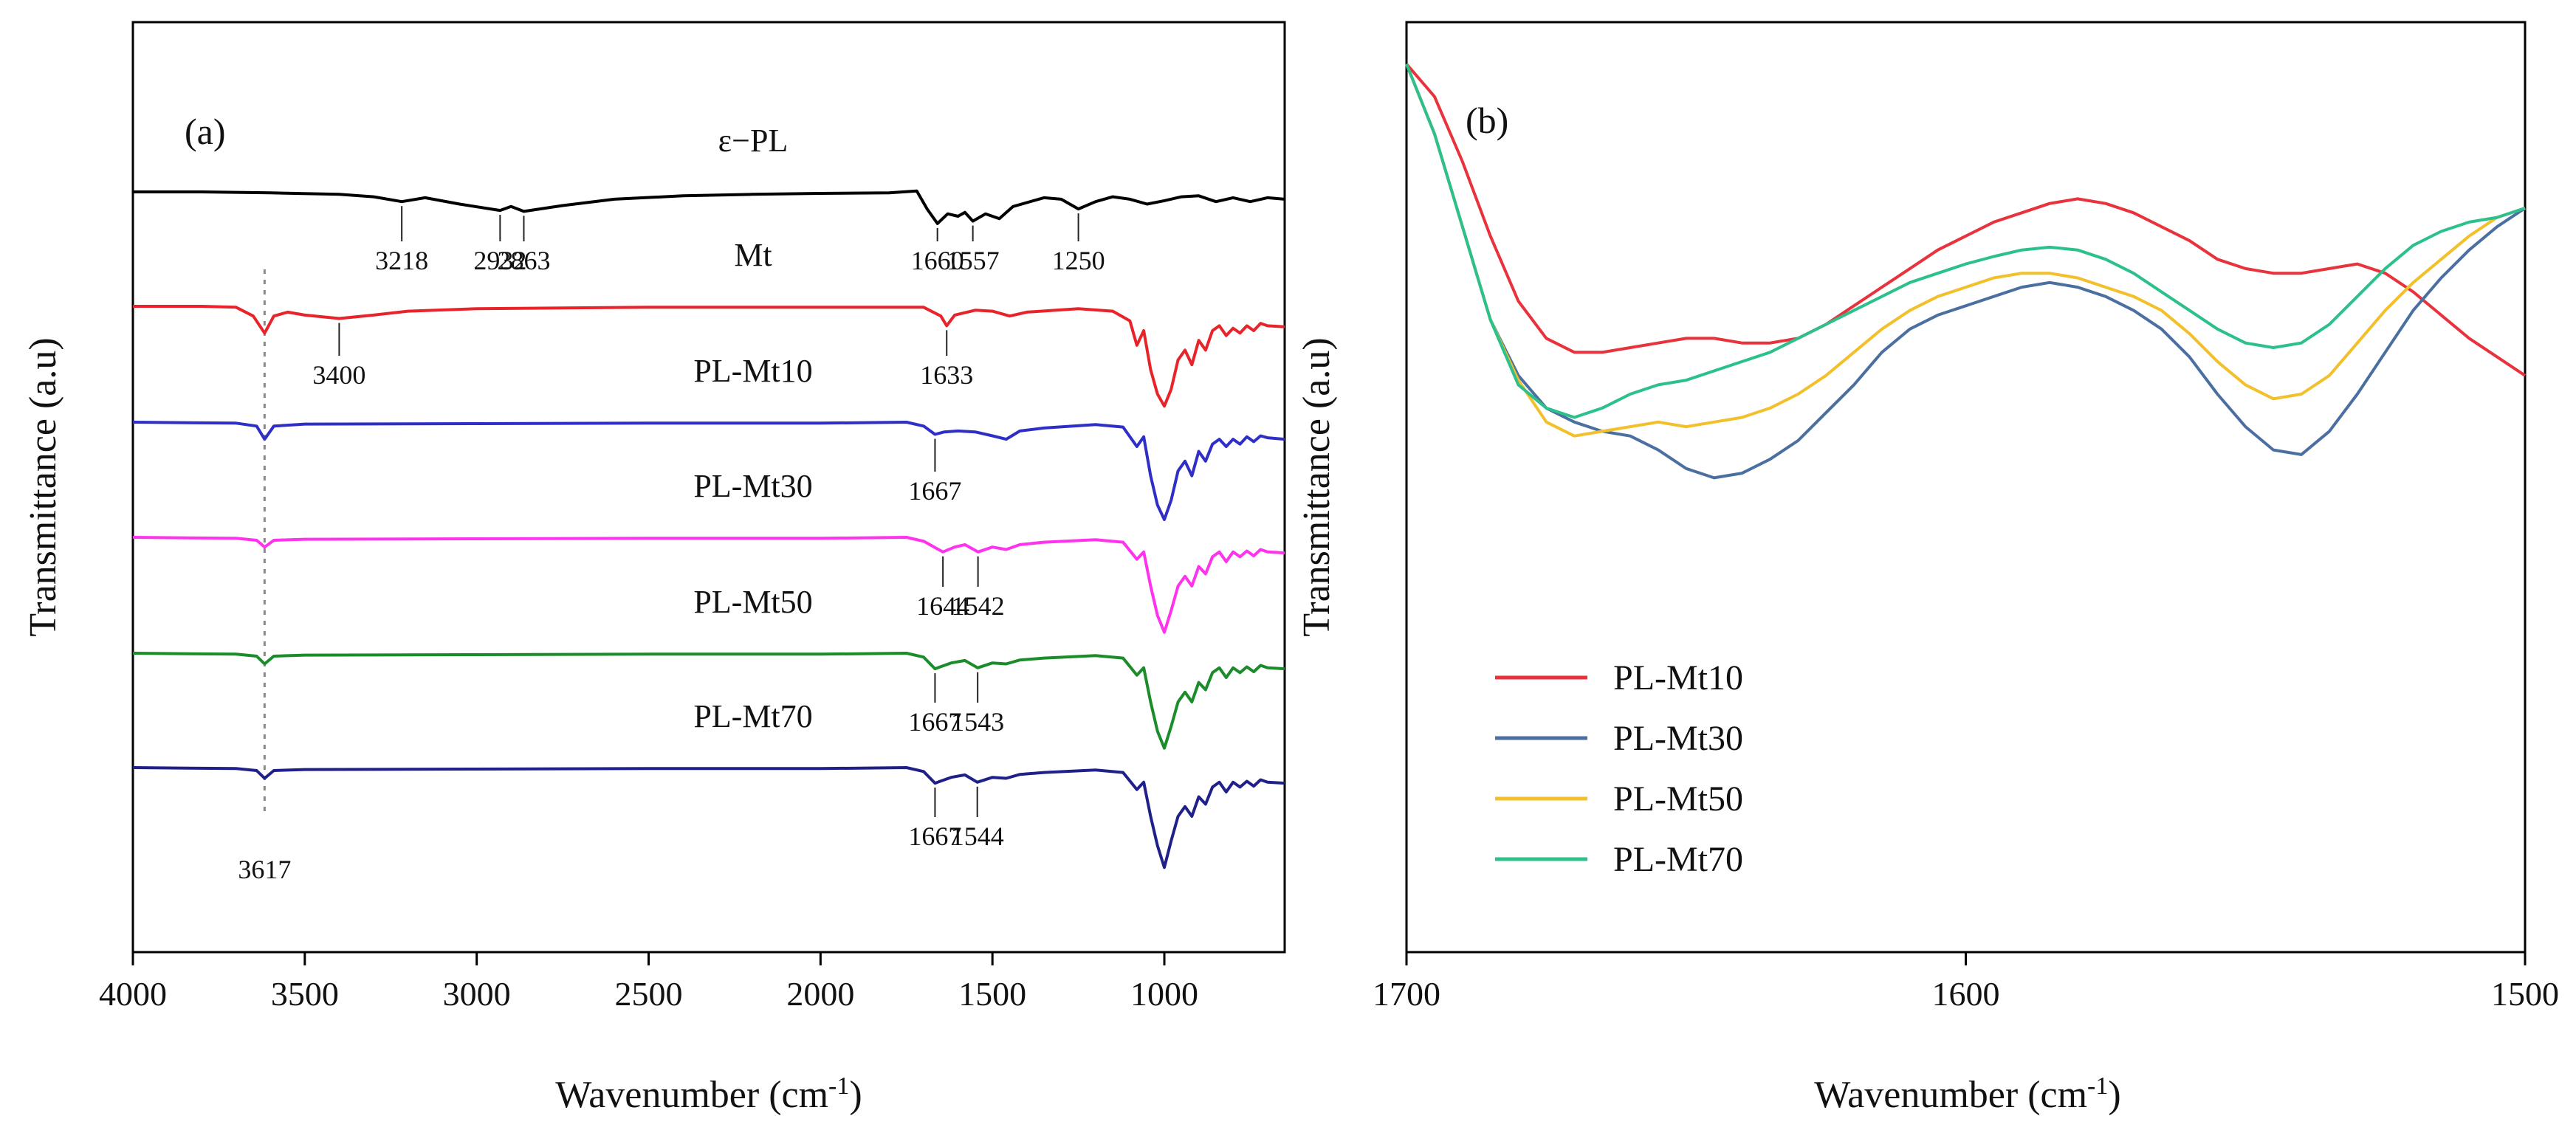 The image size is (2576, 1130). Describe the element at coordinates (934, 491) in the screenshot. I see `panel-a-annotation-pl-mt10-1667: 1667` at that location.